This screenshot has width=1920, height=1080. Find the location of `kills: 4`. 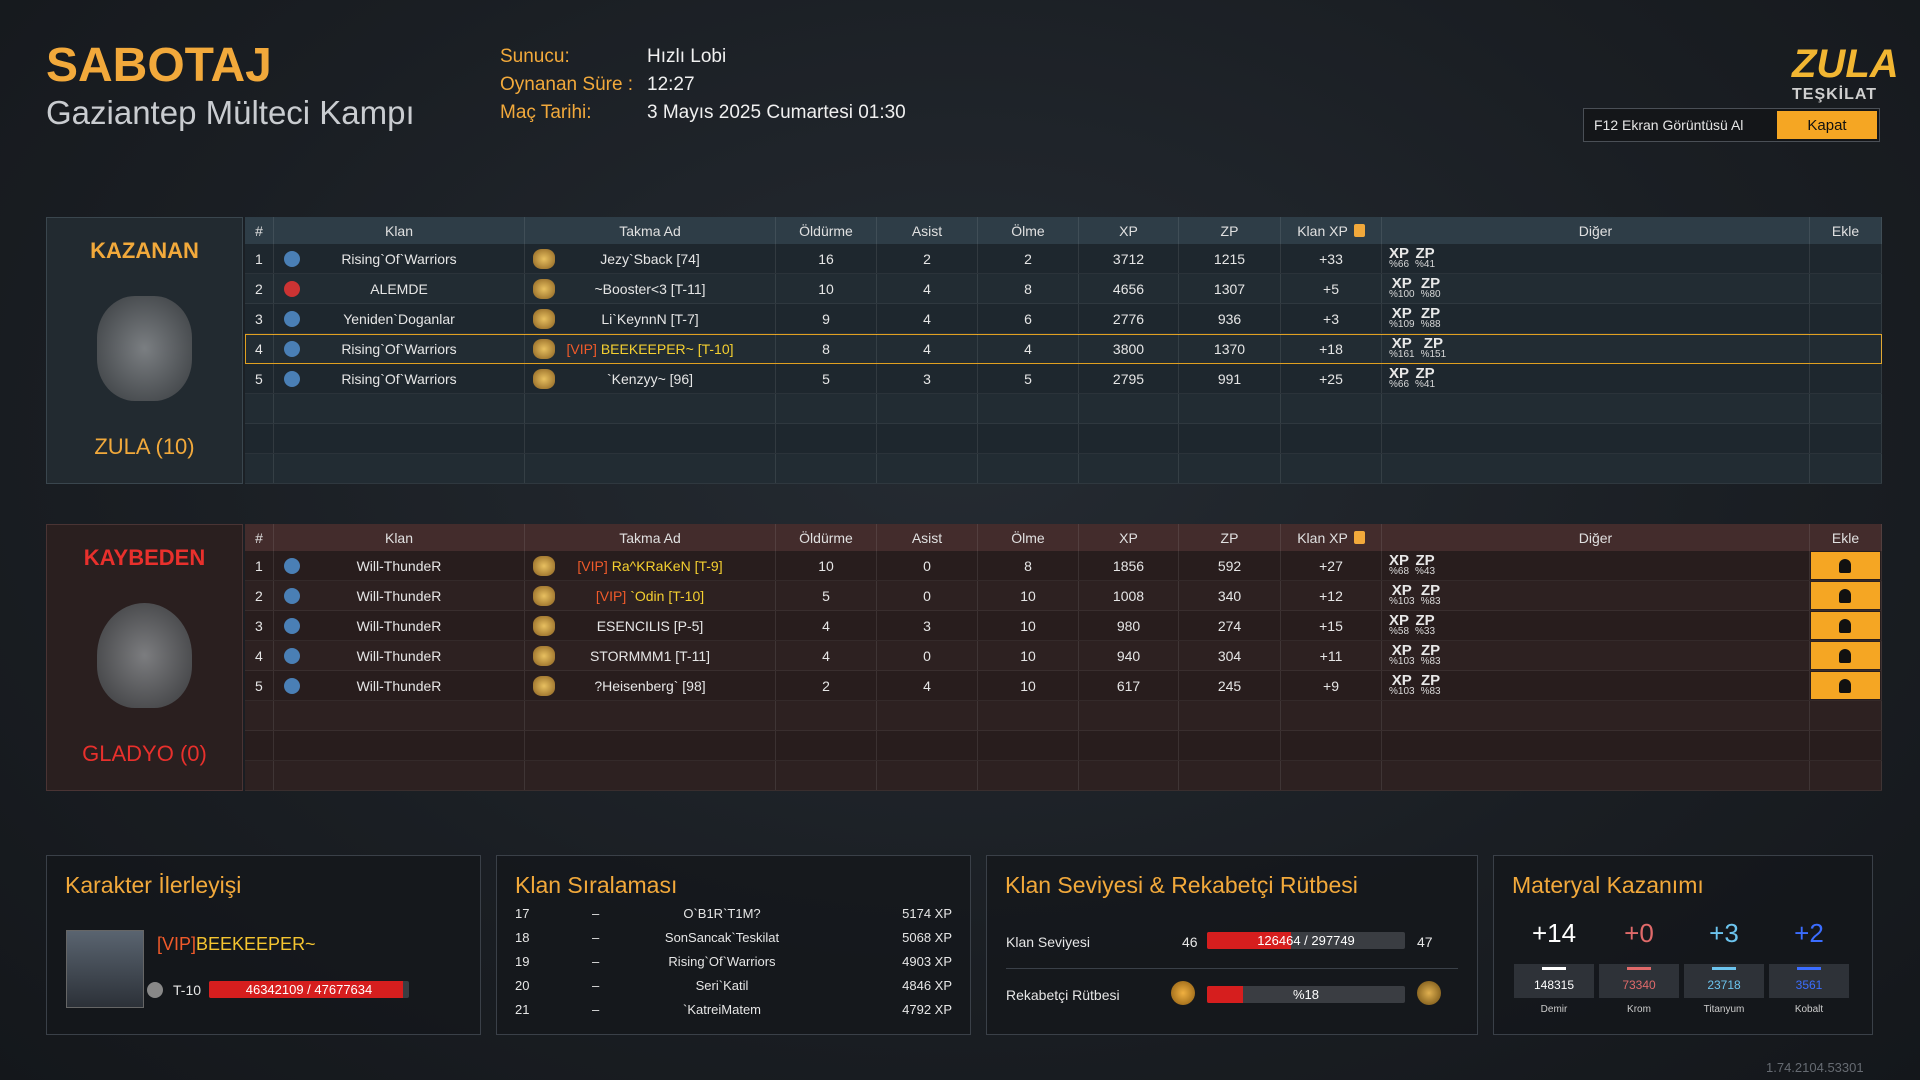

kills: 4 is located at coordinates (826, 655).